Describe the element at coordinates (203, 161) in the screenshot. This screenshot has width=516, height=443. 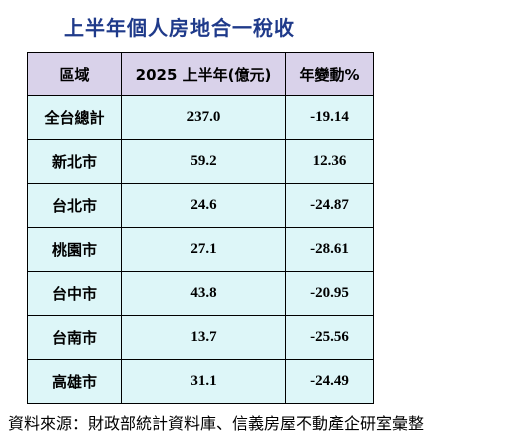
I see `amount-cell: 59.2` at that location.